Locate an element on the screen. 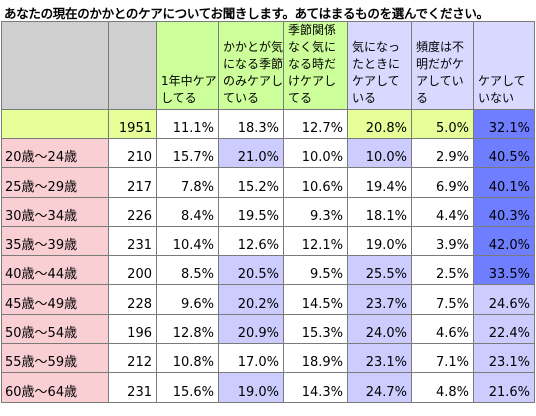  value-cell: 42.0% is located at coordinates (504, 241).